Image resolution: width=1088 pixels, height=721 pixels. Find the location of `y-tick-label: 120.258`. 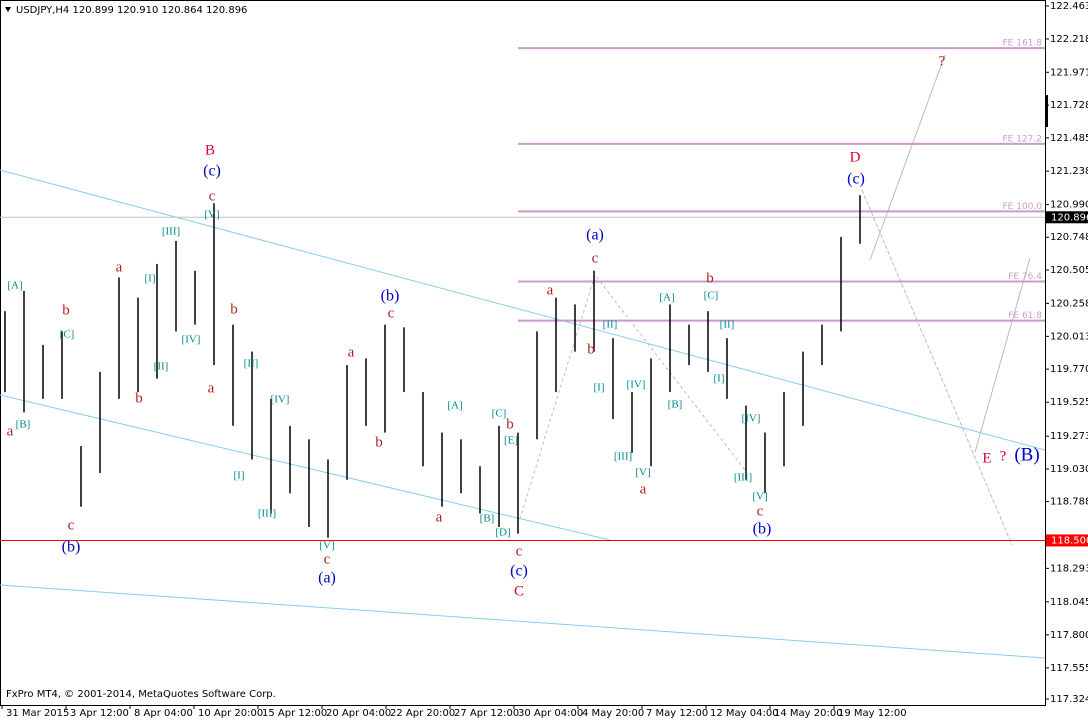

y-tick-label: 120.258 is located at coordinates (1069, 303).